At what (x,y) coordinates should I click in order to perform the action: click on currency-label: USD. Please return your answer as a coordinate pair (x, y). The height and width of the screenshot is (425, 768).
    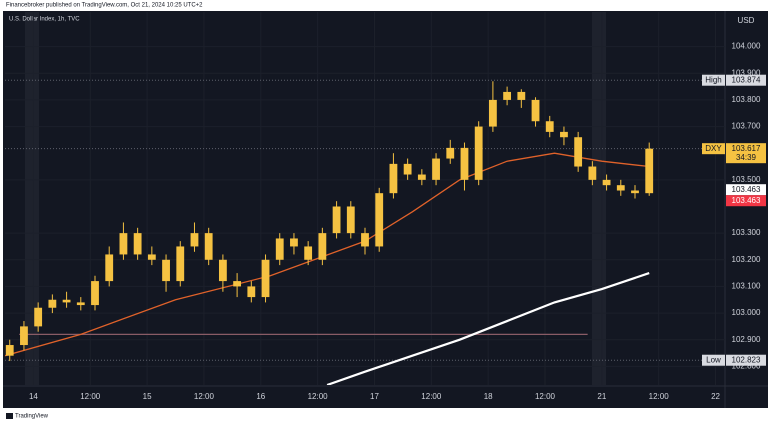
    Looking at the image, I should click on (746, 20).